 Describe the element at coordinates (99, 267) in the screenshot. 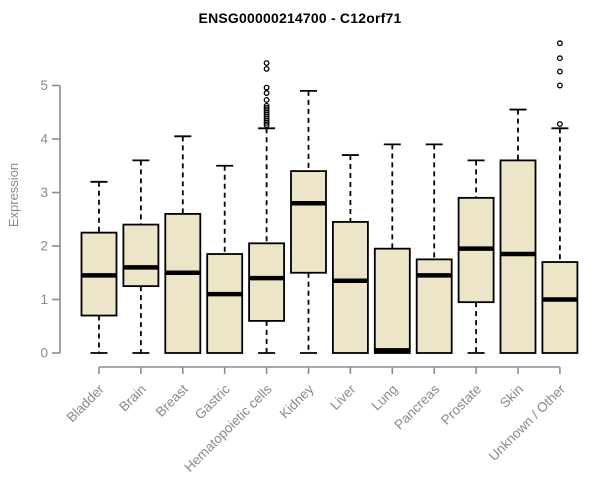

I see `box-bladder` at that location.